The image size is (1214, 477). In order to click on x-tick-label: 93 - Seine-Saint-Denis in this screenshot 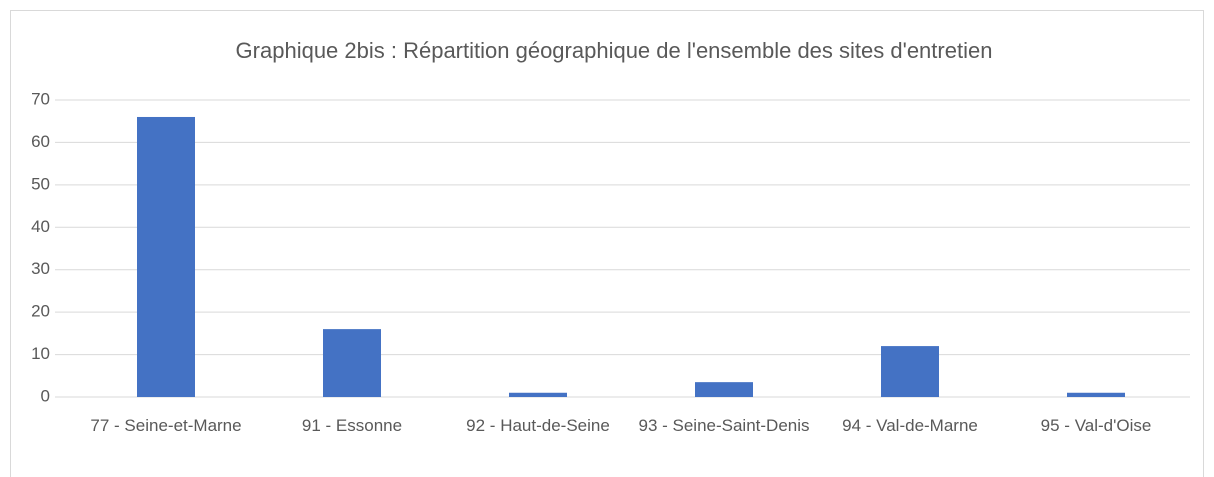, I will do `click(724, 425)`.